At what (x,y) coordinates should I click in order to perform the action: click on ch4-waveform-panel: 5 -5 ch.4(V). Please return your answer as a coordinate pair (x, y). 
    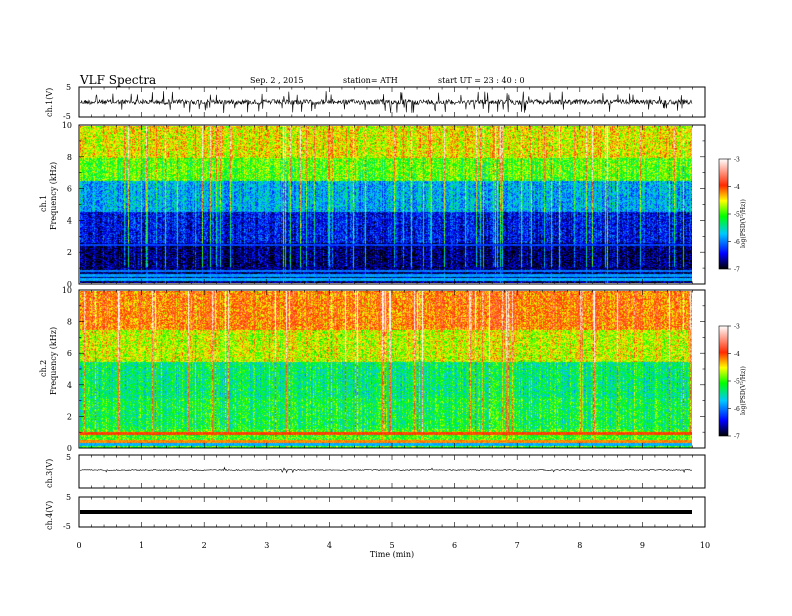
    Looking at the image, I should click on (375, 512).